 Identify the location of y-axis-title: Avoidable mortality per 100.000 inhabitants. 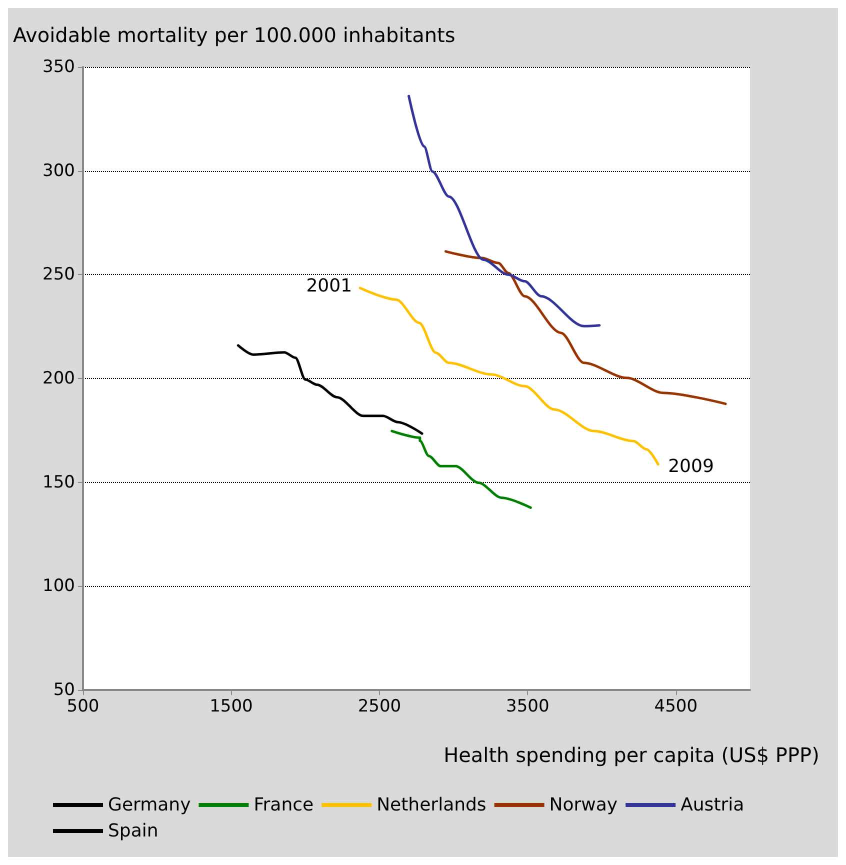
(234, 35).